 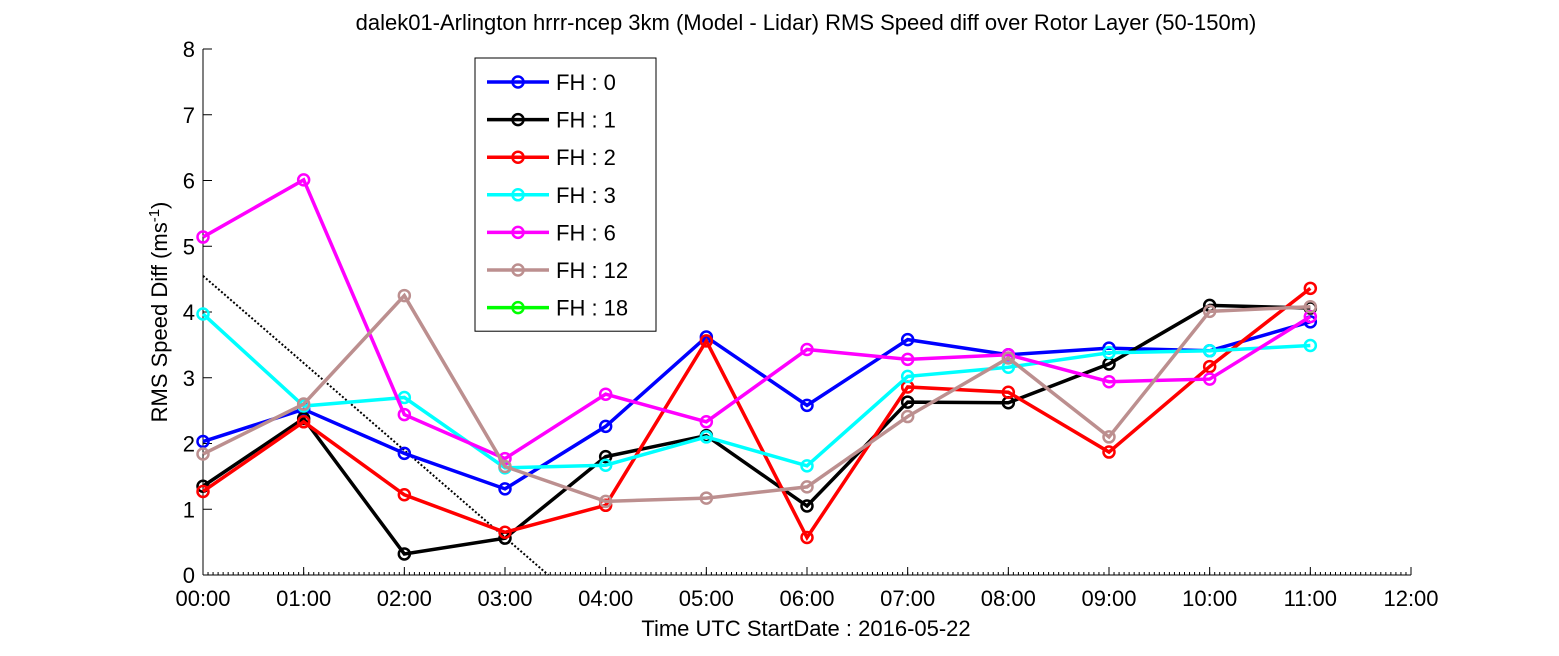 I want to click on y-axis-label-superscript: -1, so click(x=154, y=215).